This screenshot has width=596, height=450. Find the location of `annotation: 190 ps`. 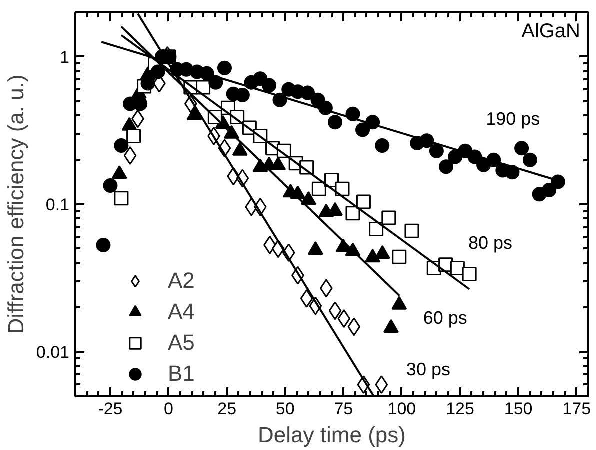

annotation: 190 ps is located at coordinates (513, 118).